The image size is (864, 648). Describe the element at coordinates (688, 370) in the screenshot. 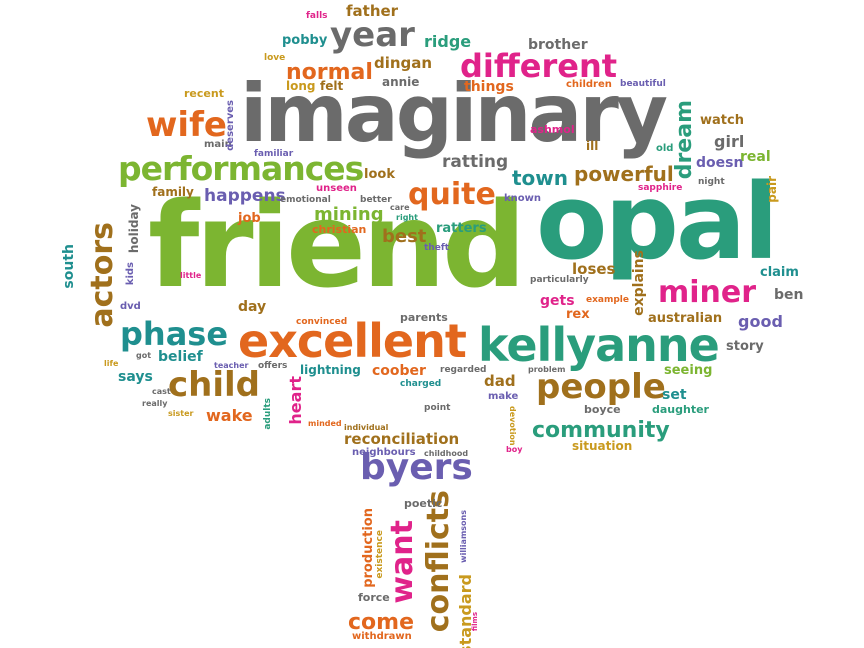

I see `word-seeing: seeing` at that location.